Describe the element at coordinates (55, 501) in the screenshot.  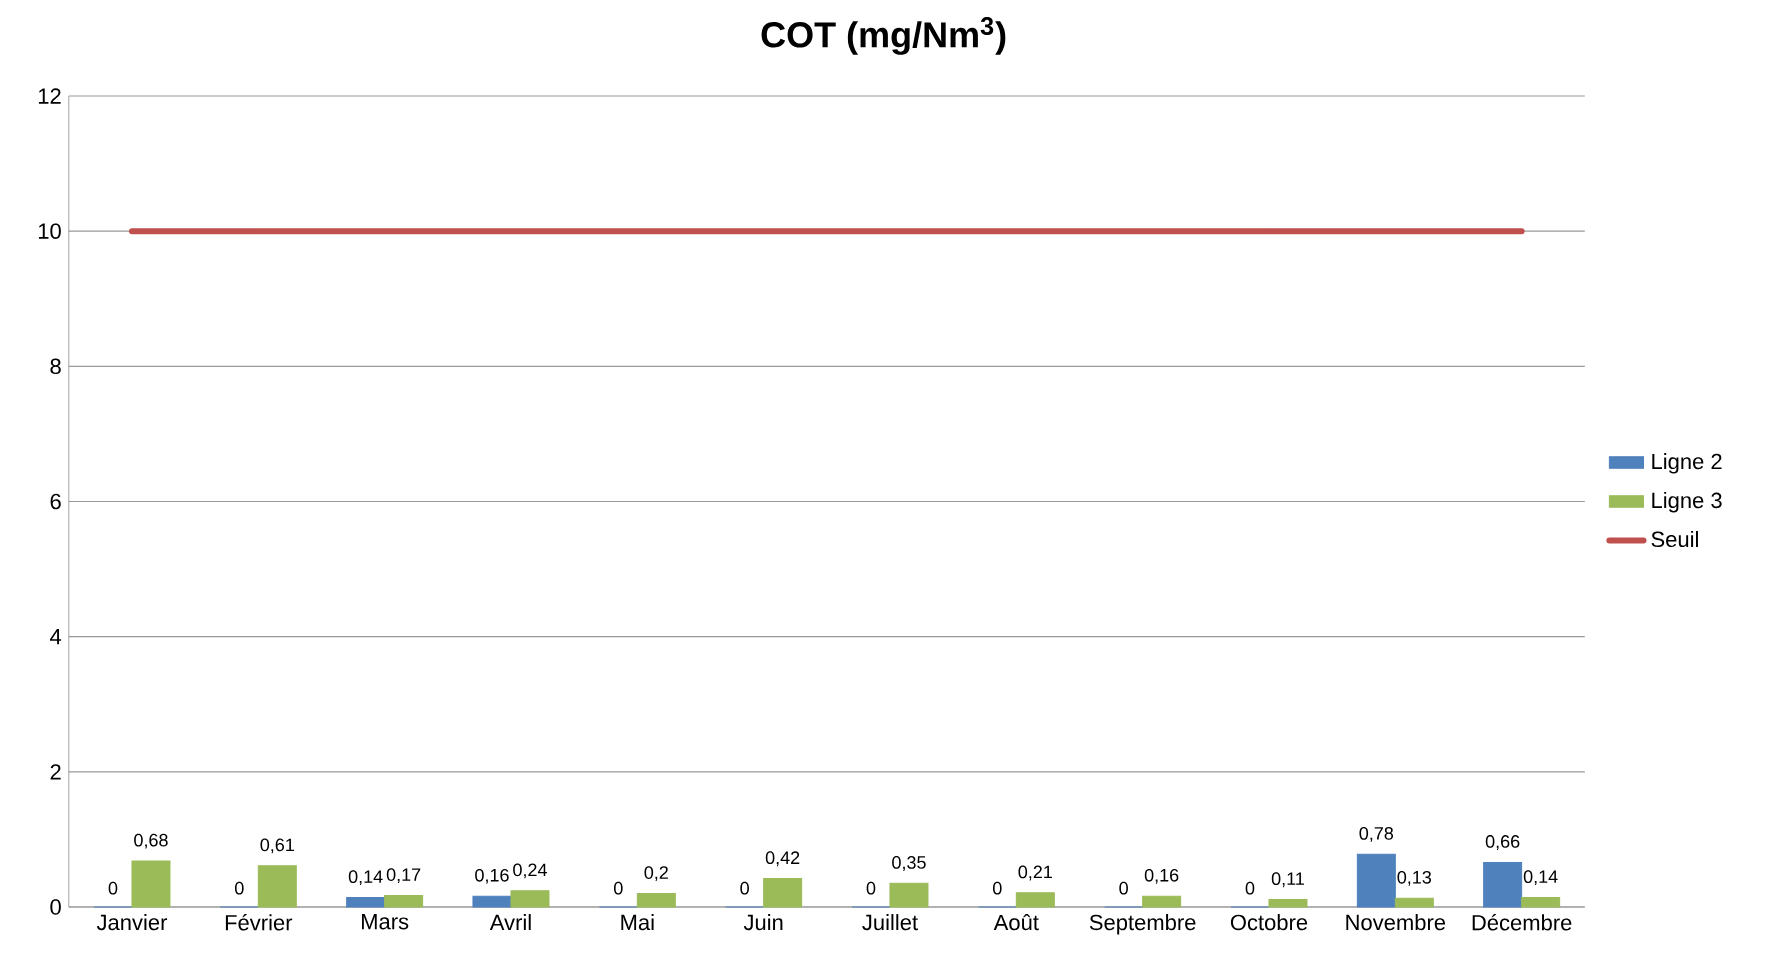
I see `y-tick-label: 6` at that location.